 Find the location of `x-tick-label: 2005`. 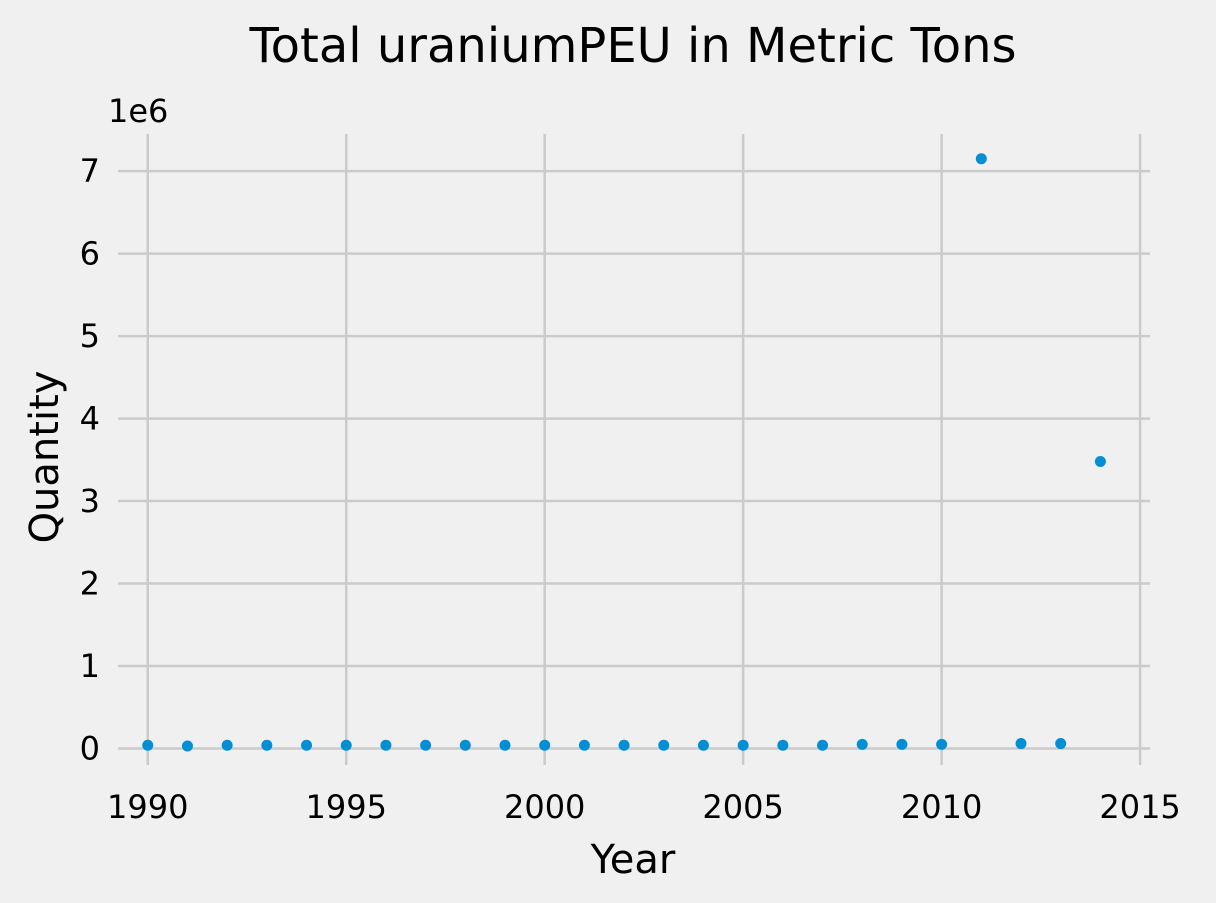

x-tick-label: 2005 is located at coordinates (742, 807).